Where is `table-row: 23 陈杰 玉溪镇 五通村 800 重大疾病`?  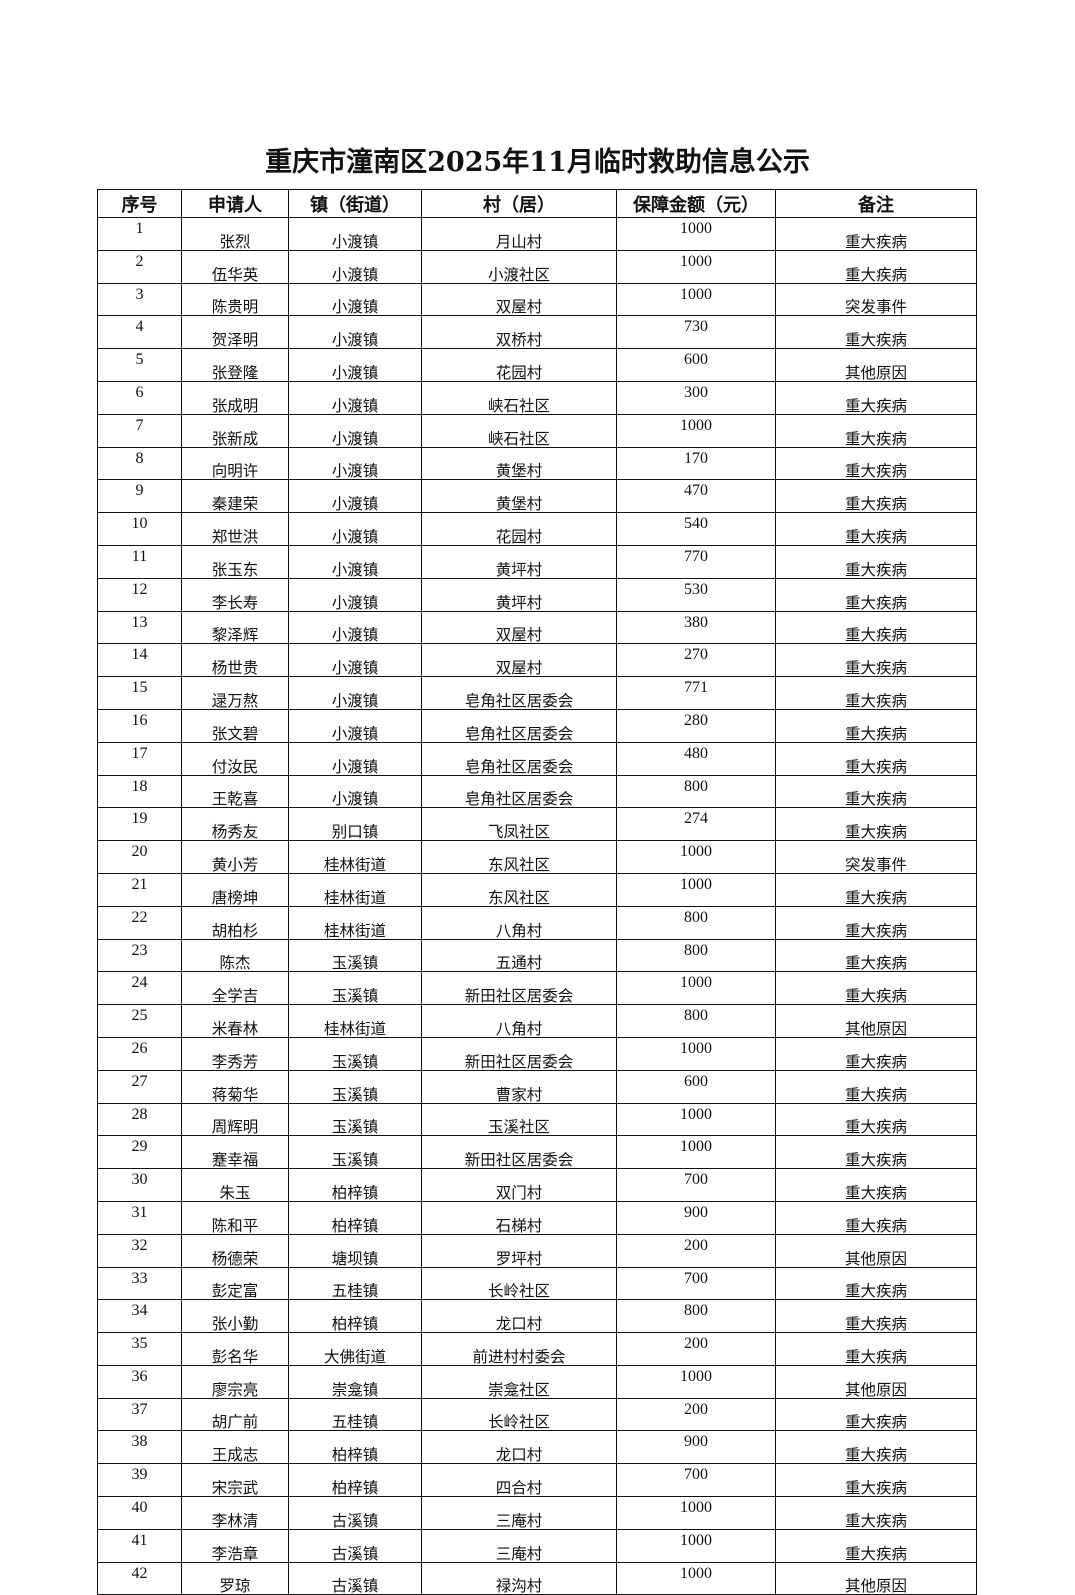
table-row: 23 陈杰 玉溪镇 五通村 800 重大疾病 is located at coordinates (537, 955).